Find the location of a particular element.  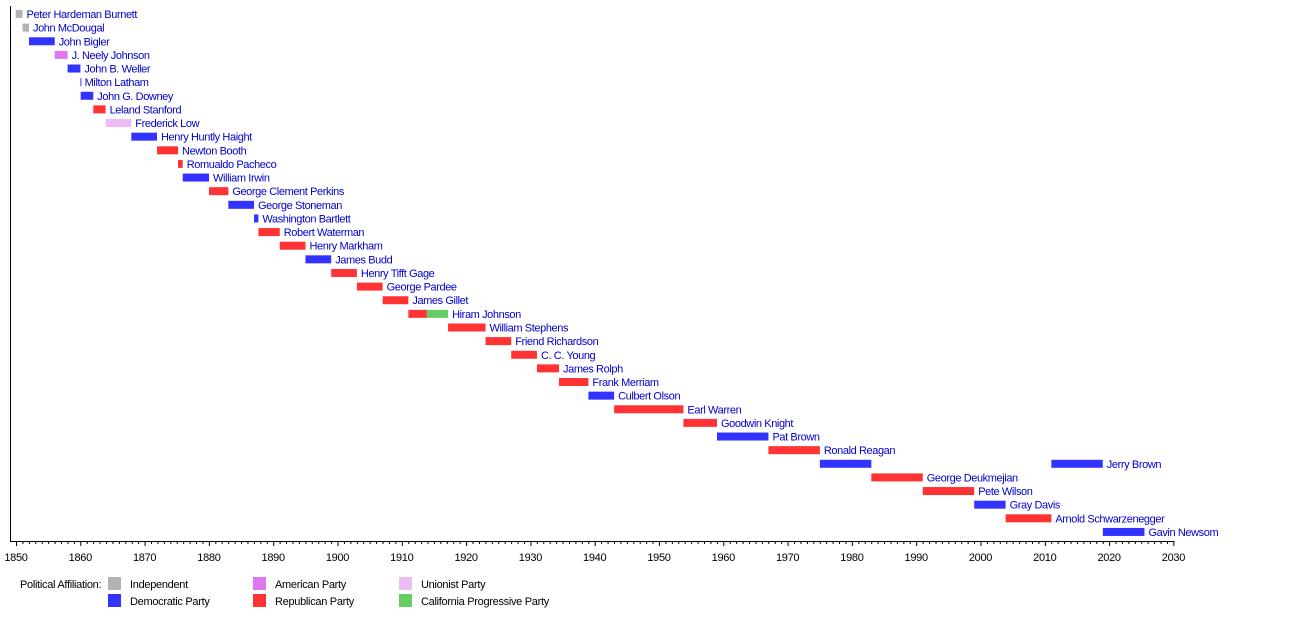

governor-label: Frank Merriam is located at coordinates (625, 383).